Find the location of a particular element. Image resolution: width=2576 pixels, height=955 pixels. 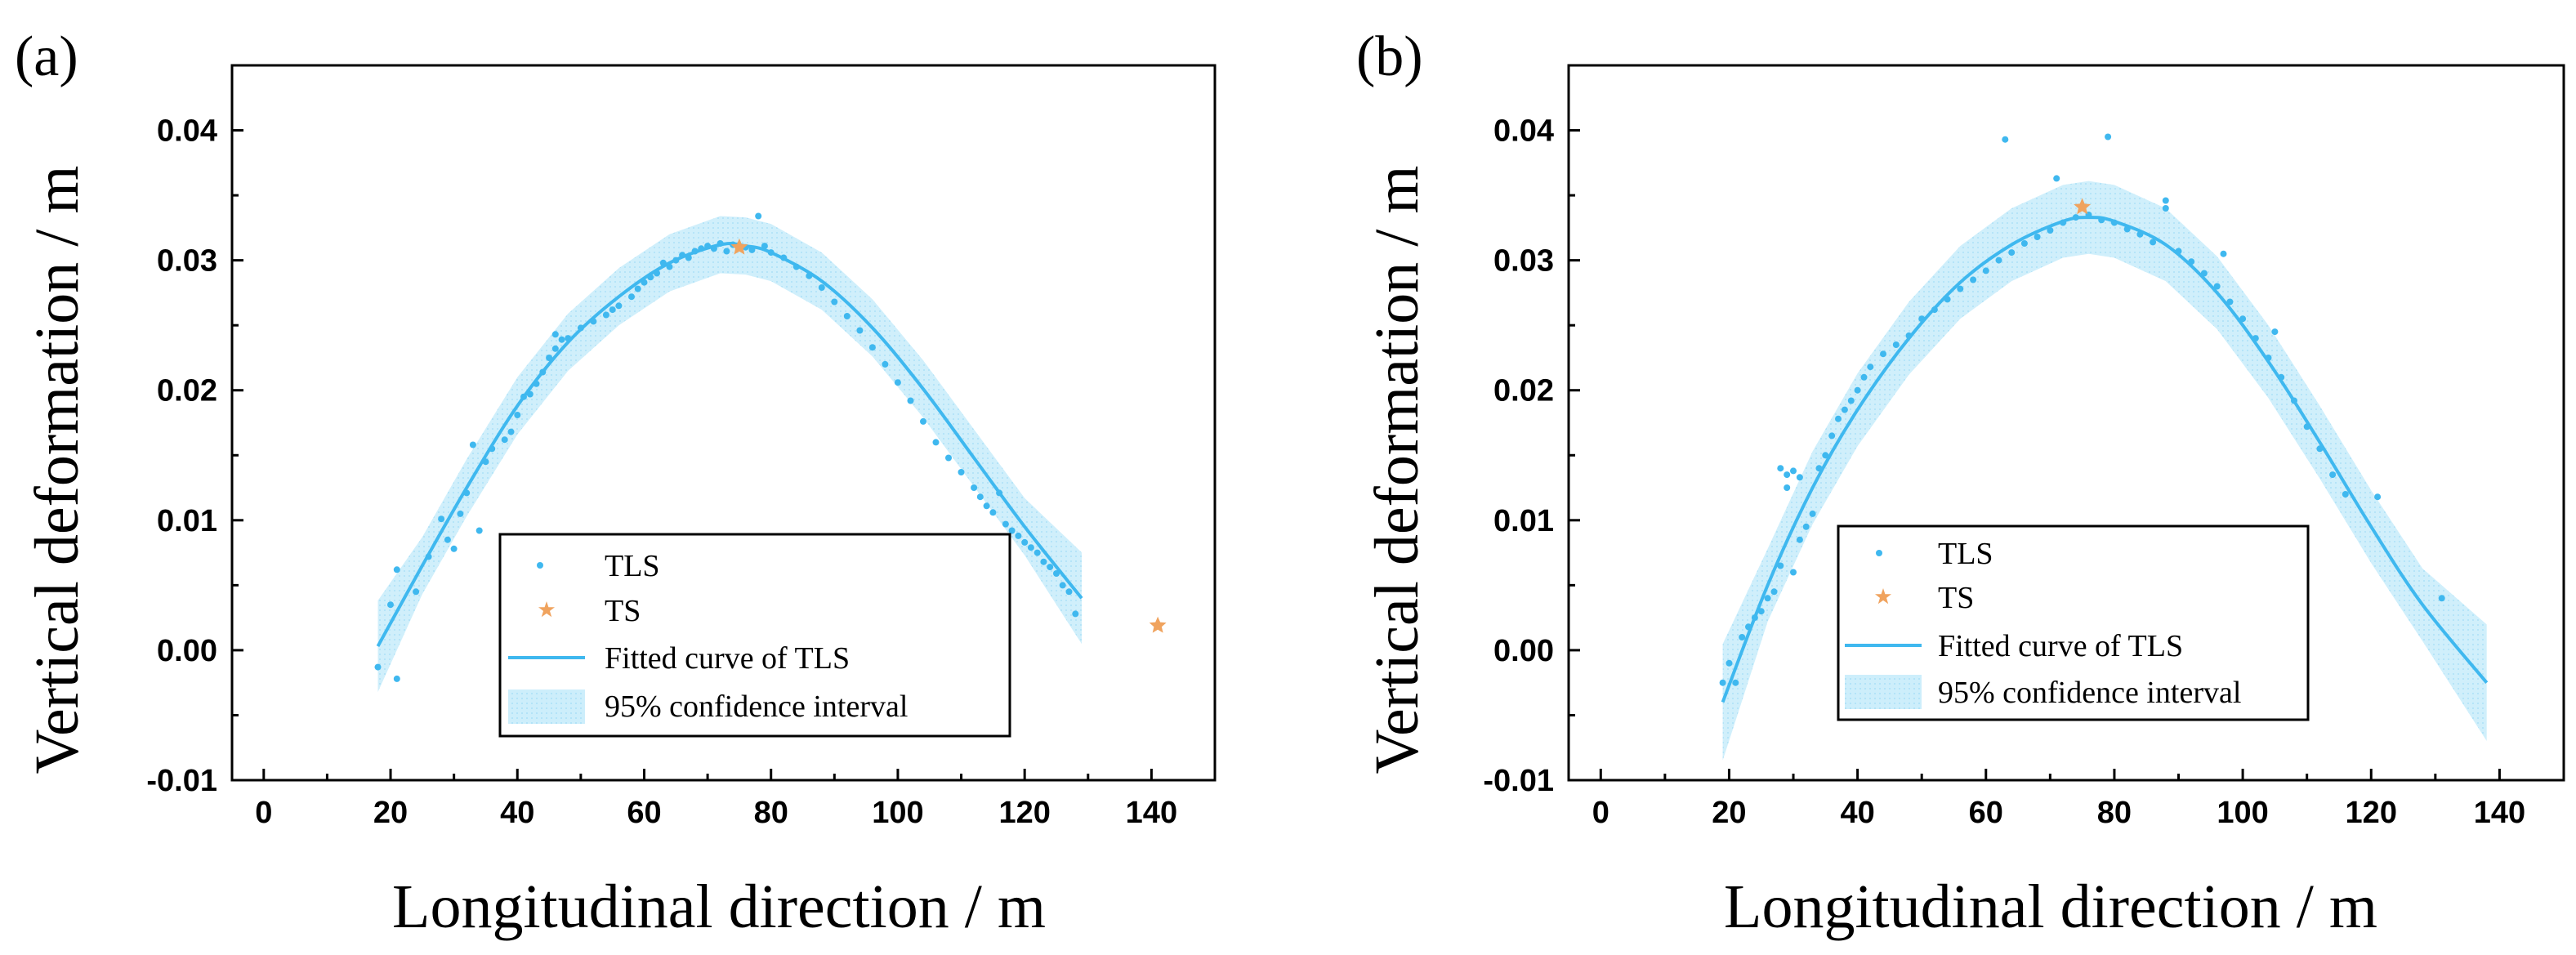

x-tick-label: 140 is located at coordinates (1151, 813).